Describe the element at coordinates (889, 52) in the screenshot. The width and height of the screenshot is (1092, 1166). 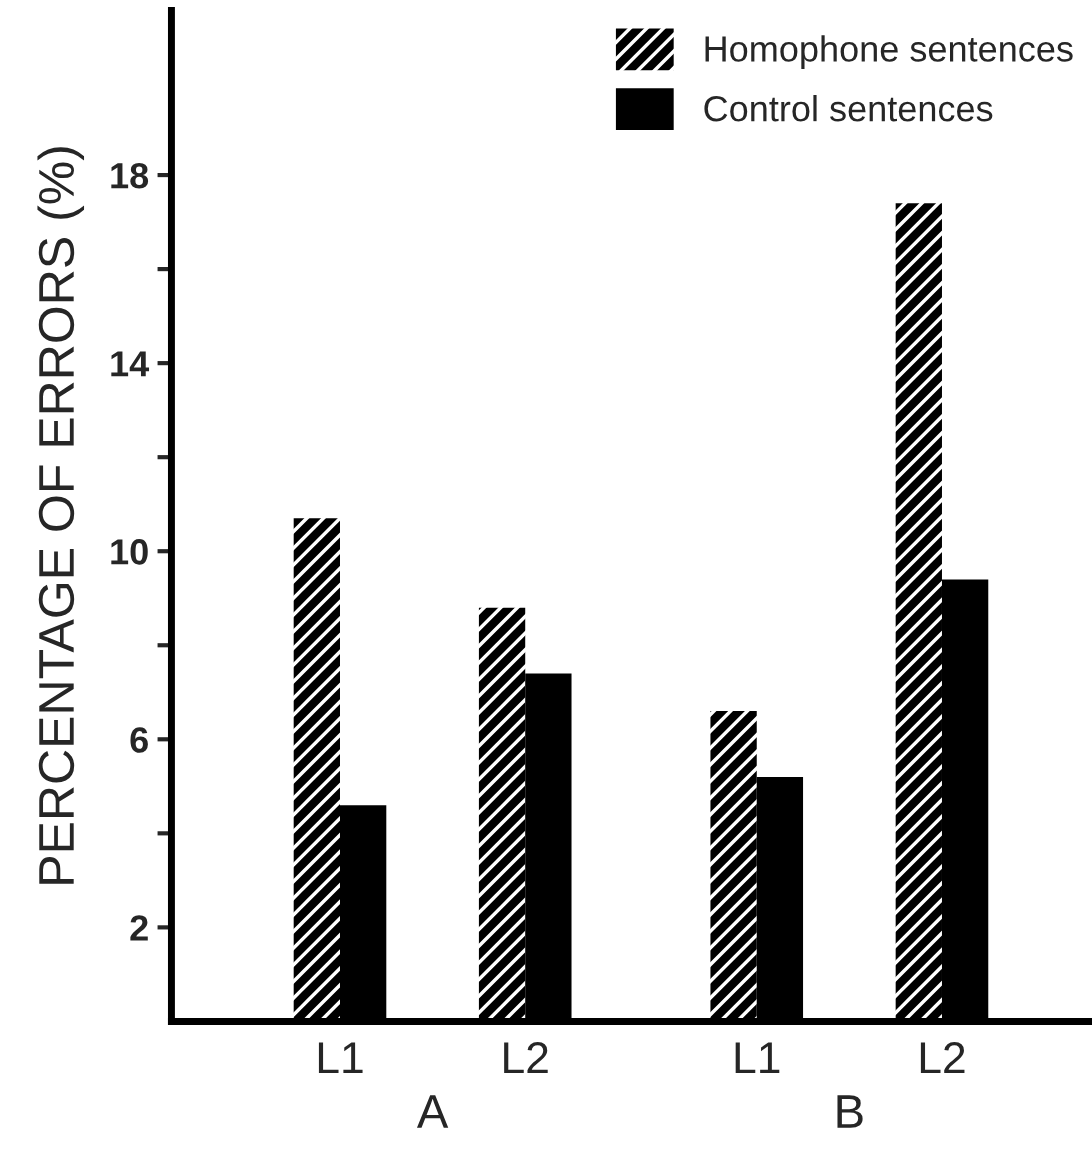
I see `legend-label: Homophone sentences` at that location.